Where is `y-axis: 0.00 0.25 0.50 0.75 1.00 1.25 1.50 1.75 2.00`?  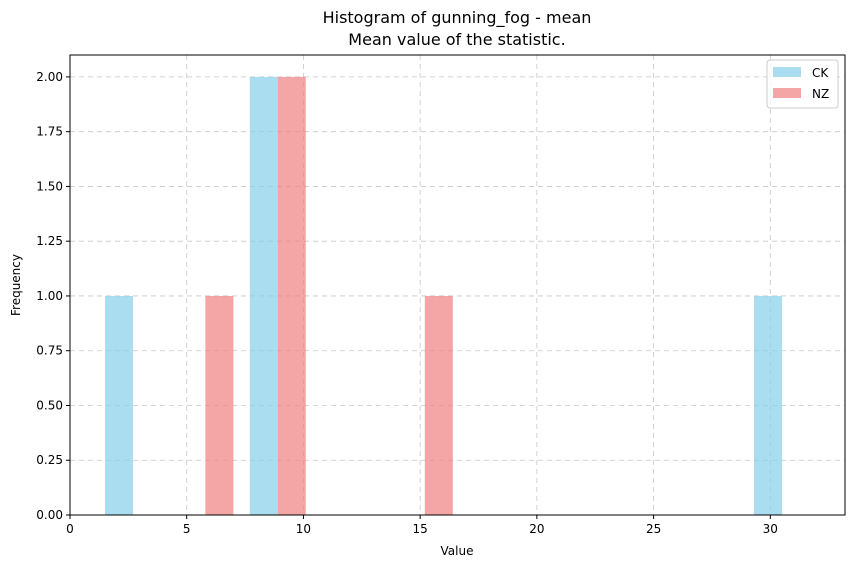 y-axis: 0.00 0.25 0.50 0.75 1.00 1.25 1.50 1.75 2.00 is located at coordinates (53, 296).